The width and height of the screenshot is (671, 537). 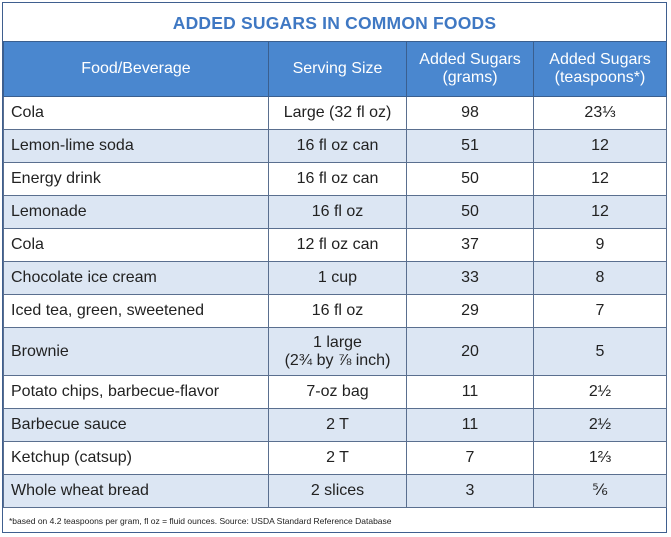 I want to click on table-row: Lemon-lime soda 16 fl oz can 51 12, so click(x=335, y=146).